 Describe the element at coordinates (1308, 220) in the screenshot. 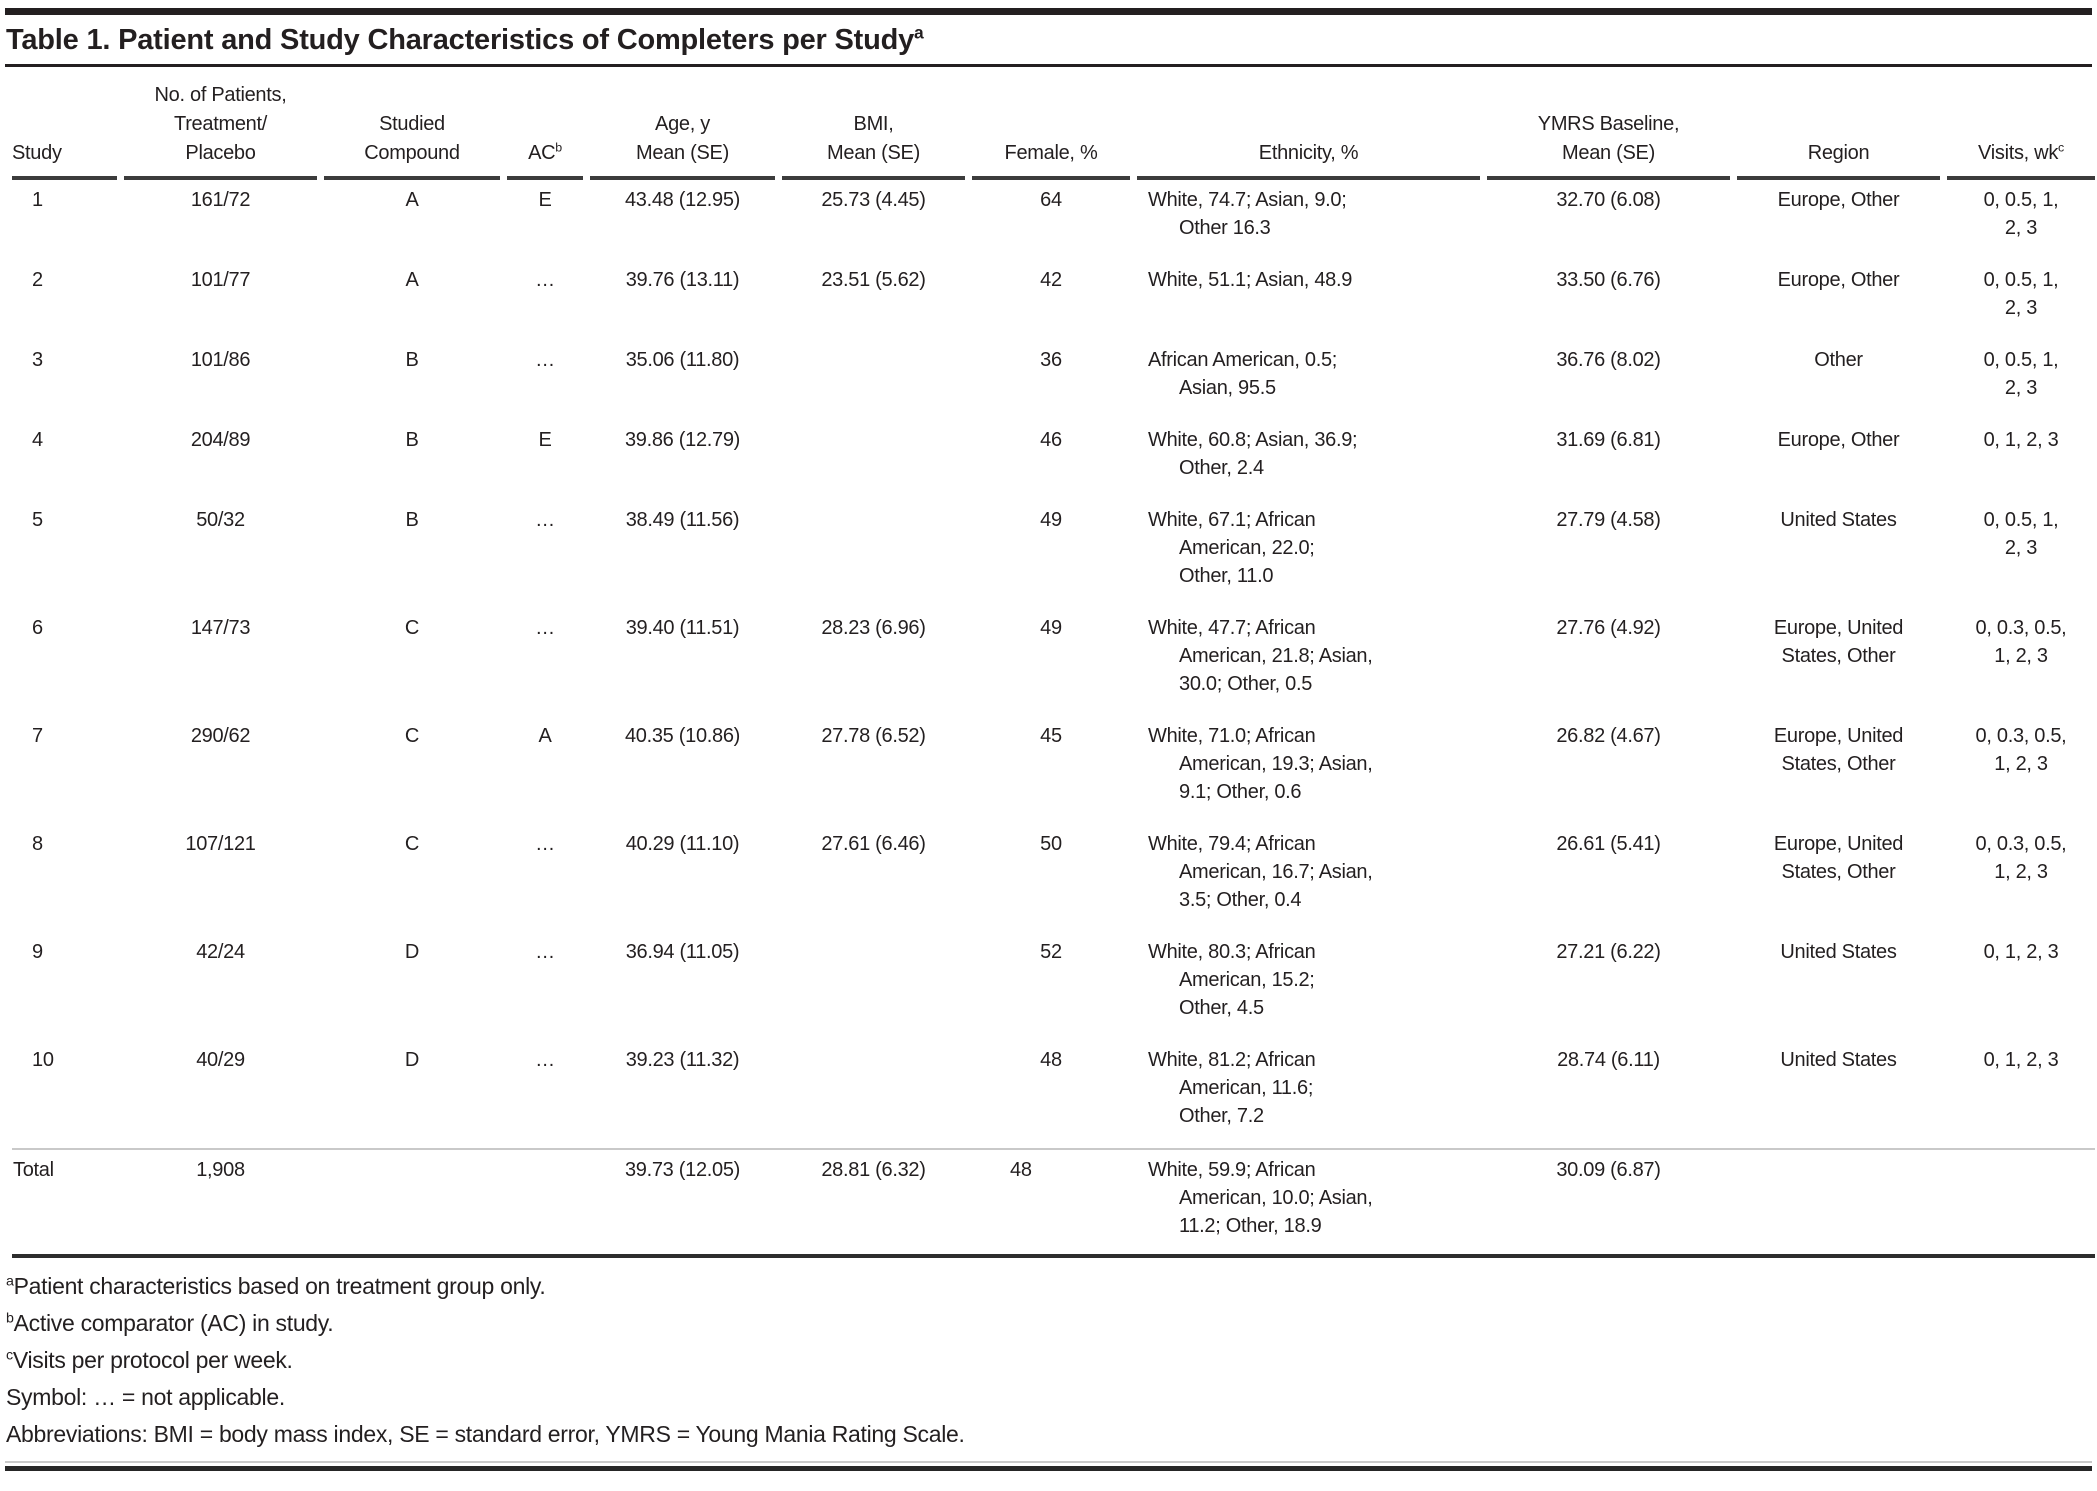

I see `cell-ethnicity: White, 74.7; Asian, 9.0; Other 16.3` at that location.